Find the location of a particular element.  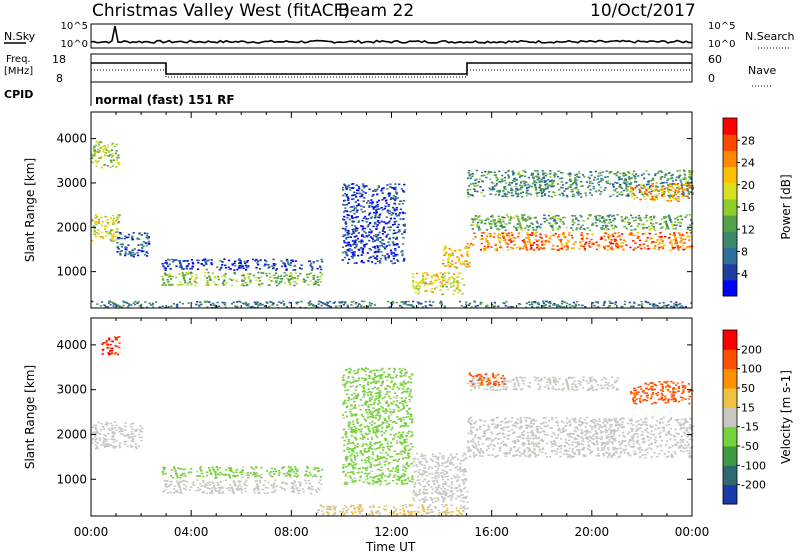

freq-tick-high: 18 is located at coordinates (59, 59).